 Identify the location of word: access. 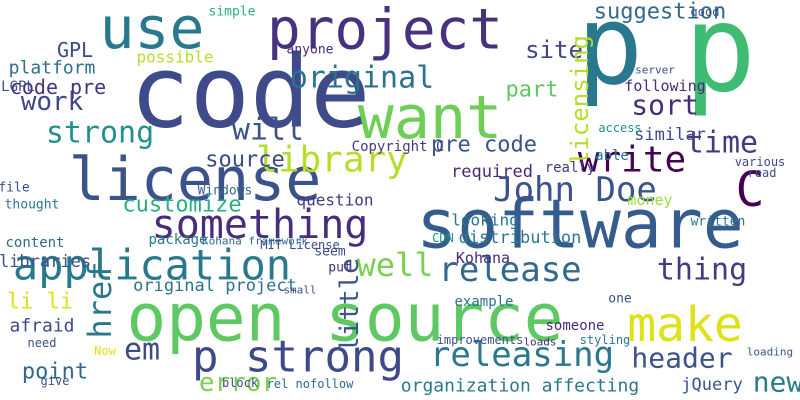
(619, 128).